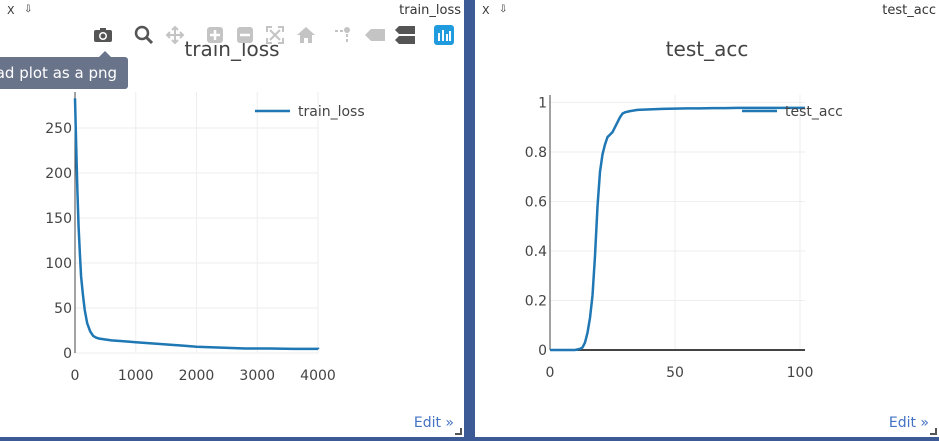 The image size is (939, 441). Describe the element at coordinates (405, 35) in the screenshot. I see `hover-compare-icon` at that location.